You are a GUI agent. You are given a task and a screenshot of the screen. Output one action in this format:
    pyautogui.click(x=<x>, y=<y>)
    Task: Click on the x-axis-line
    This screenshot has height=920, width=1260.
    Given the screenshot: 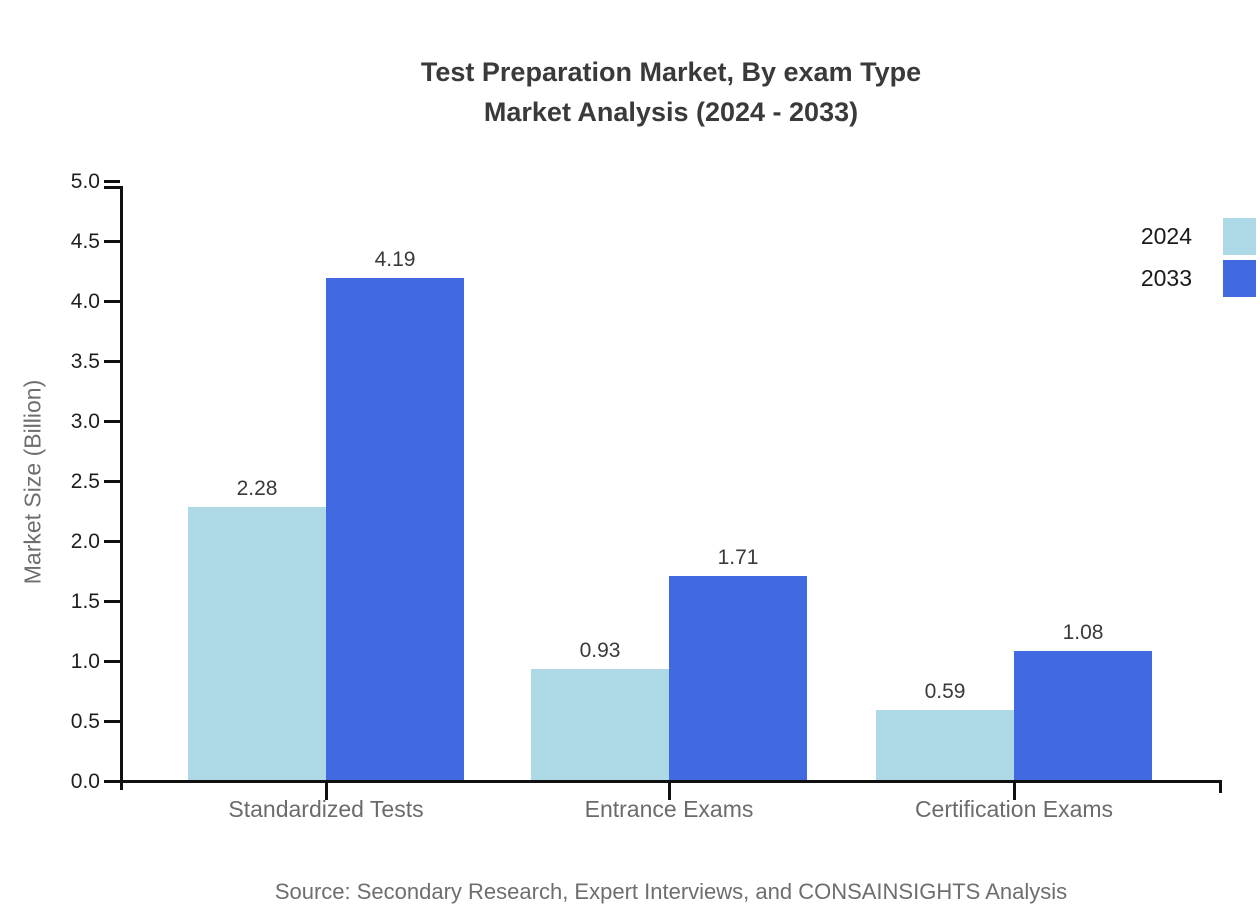 What is the action you would take?
    pyautogui.click(x=671, y=781)
    